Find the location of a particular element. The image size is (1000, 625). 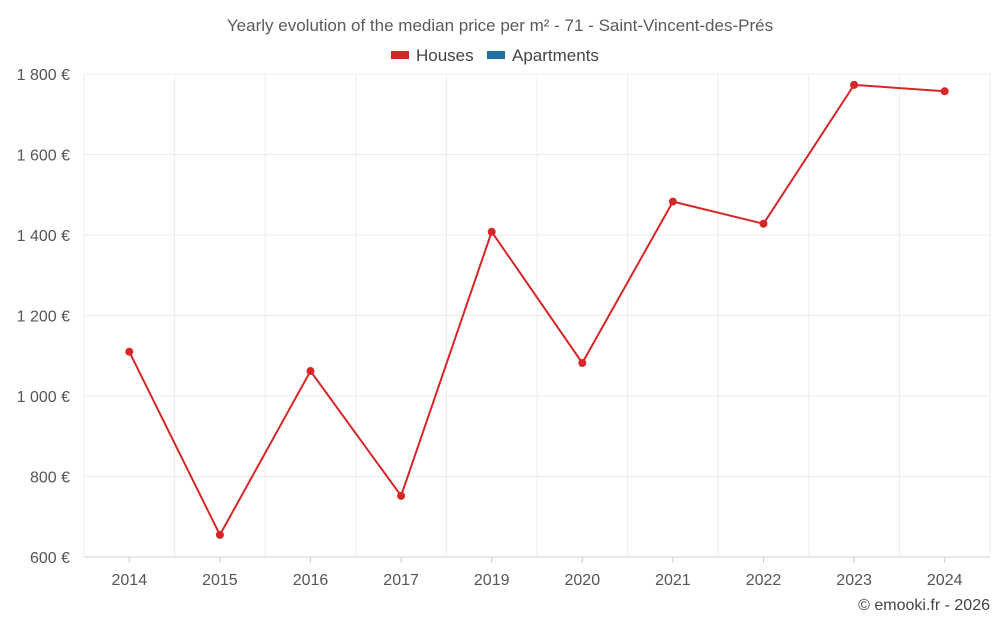

y-tick-label: 1 600 € is located at coordinates (43, 156).